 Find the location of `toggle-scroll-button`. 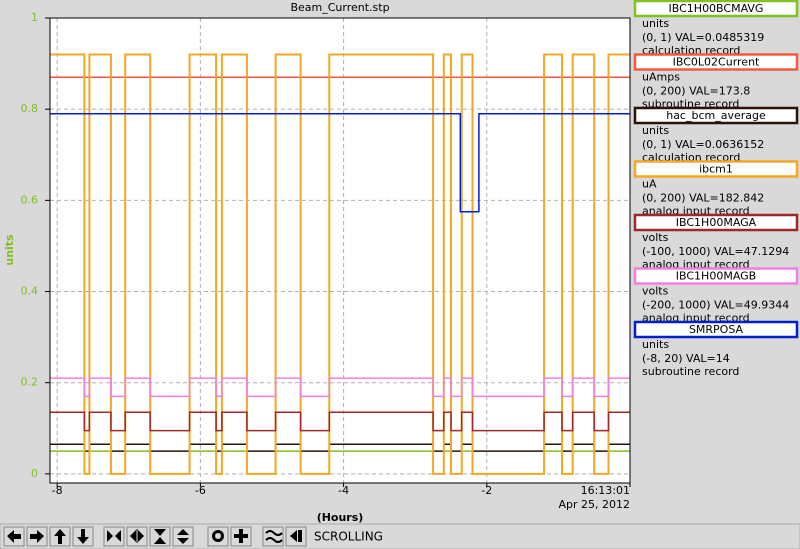

toggle-scroll-button is located at coordinates (273, 536).